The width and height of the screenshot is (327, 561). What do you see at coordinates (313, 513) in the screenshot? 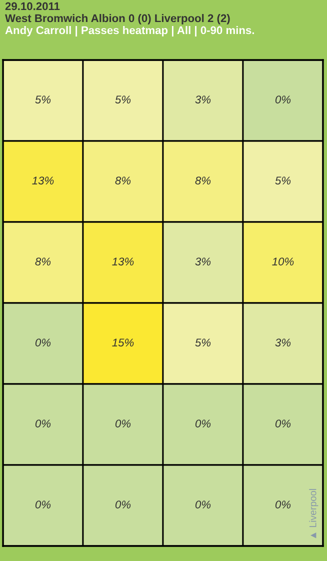
I see `annotation: ▲ Liverpool` at bounding box center [313, 513].